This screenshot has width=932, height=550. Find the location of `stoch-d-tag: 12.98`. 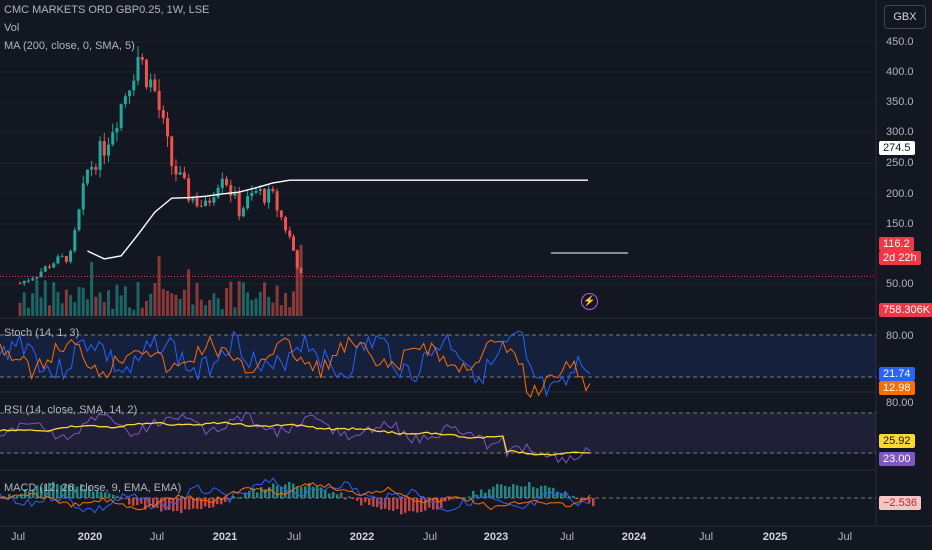

stoch-d-tag: 12.98 is located at coordinates (897, 388).